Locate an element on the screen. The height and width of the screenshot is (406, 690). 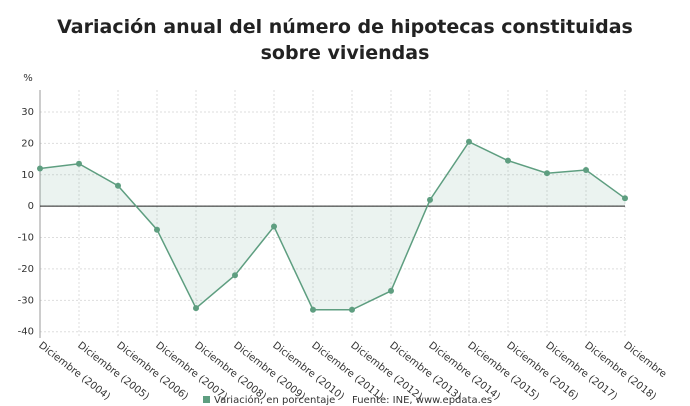
x-tick-label: Diciembre (2014) is located at coordinates (464, 371).